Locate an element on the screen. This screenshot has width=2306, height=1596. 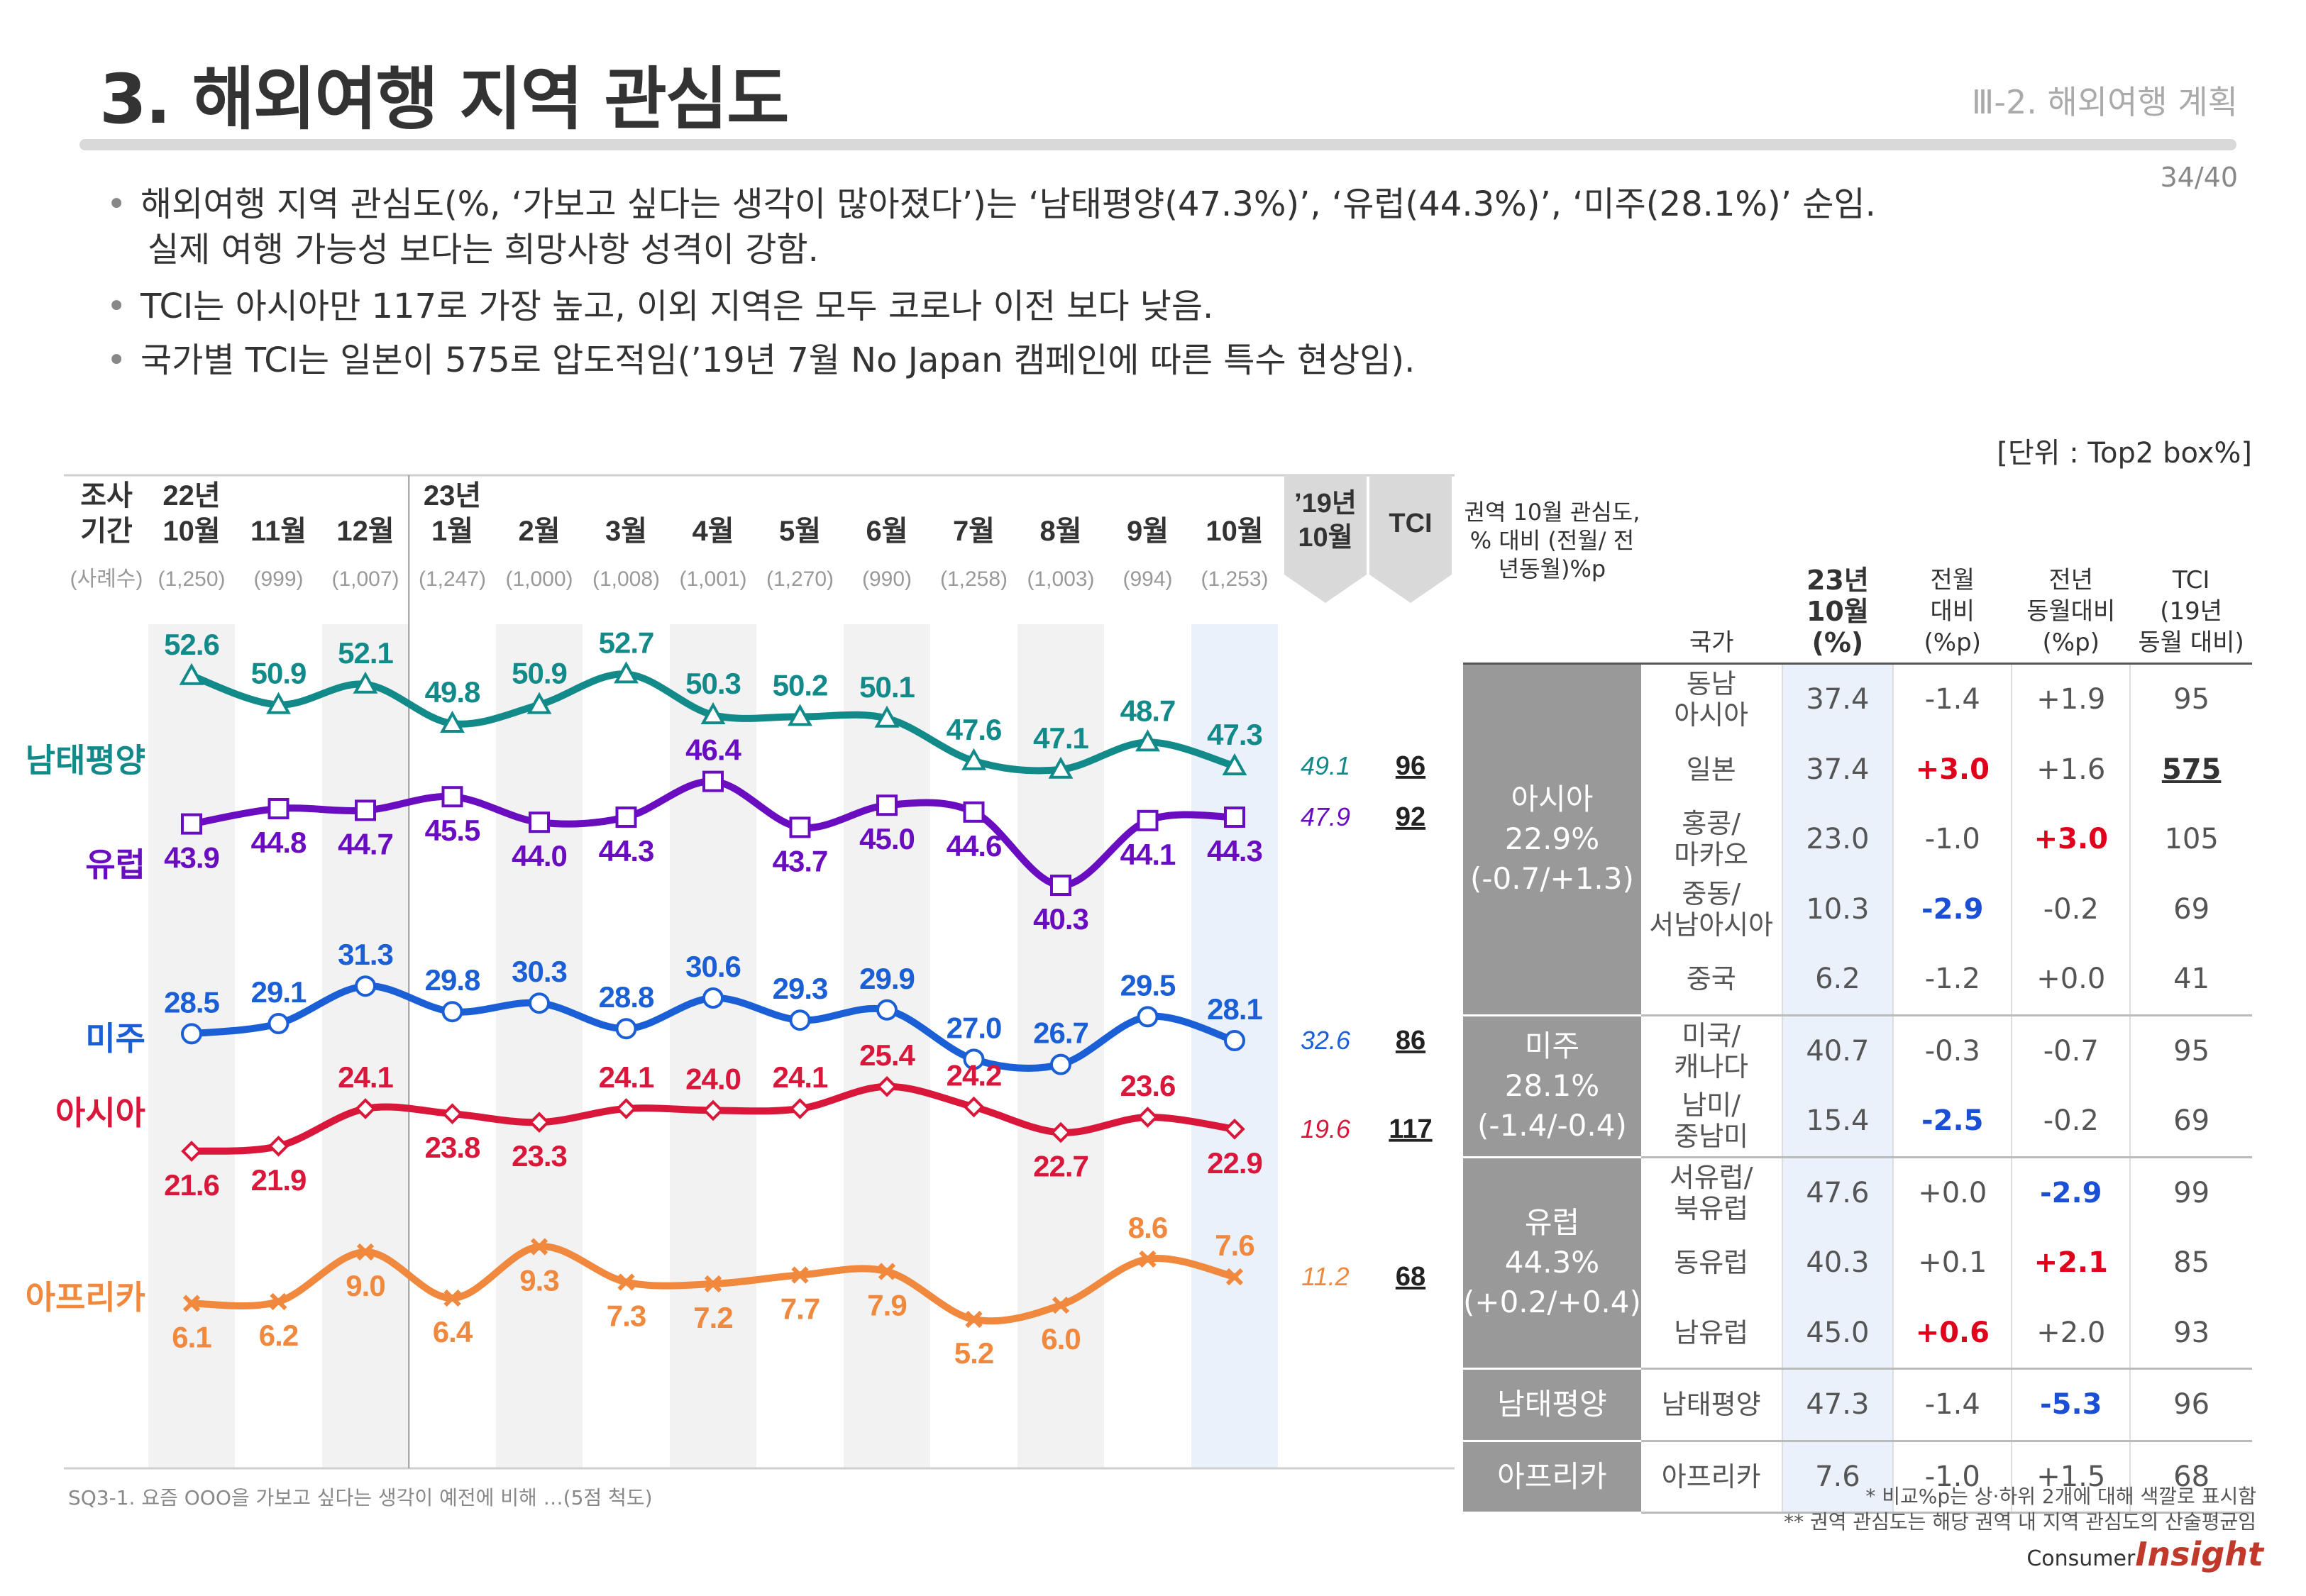
category-sample-size: (1,250) is located at coordinates (191, 579).